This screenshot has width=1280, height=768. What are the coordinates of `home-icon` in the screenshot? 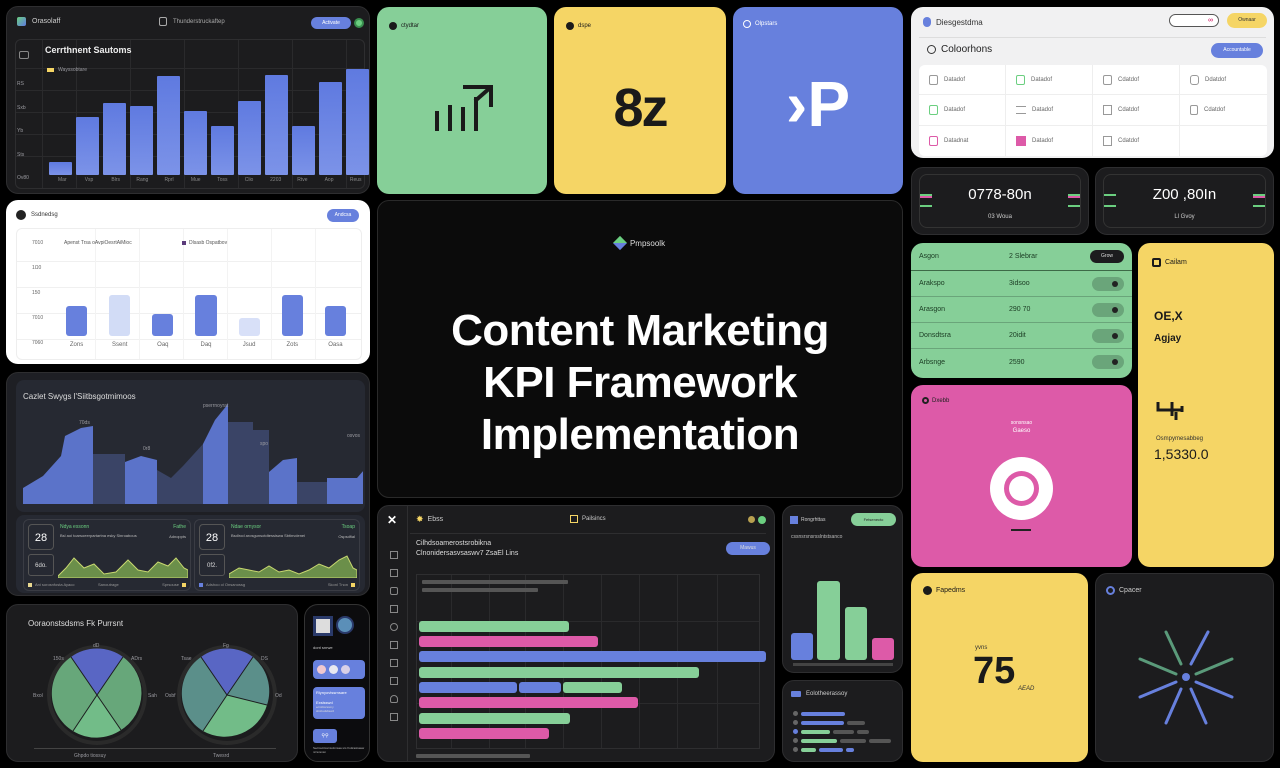 It's located at (394, 555).